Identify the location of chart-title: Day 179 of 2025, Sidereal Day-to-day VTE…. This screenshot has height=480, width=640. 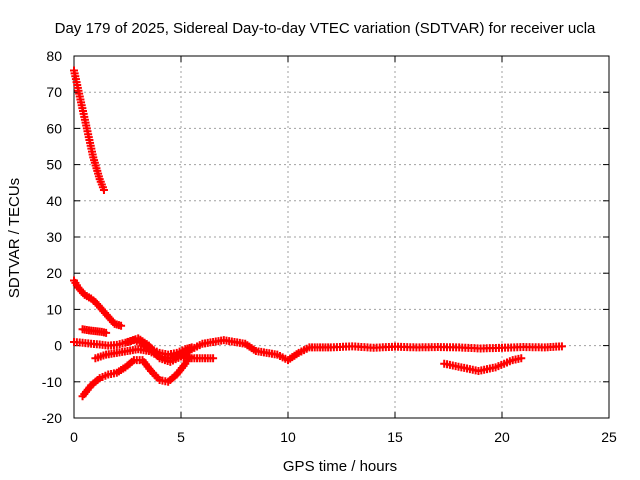
(325, 28).